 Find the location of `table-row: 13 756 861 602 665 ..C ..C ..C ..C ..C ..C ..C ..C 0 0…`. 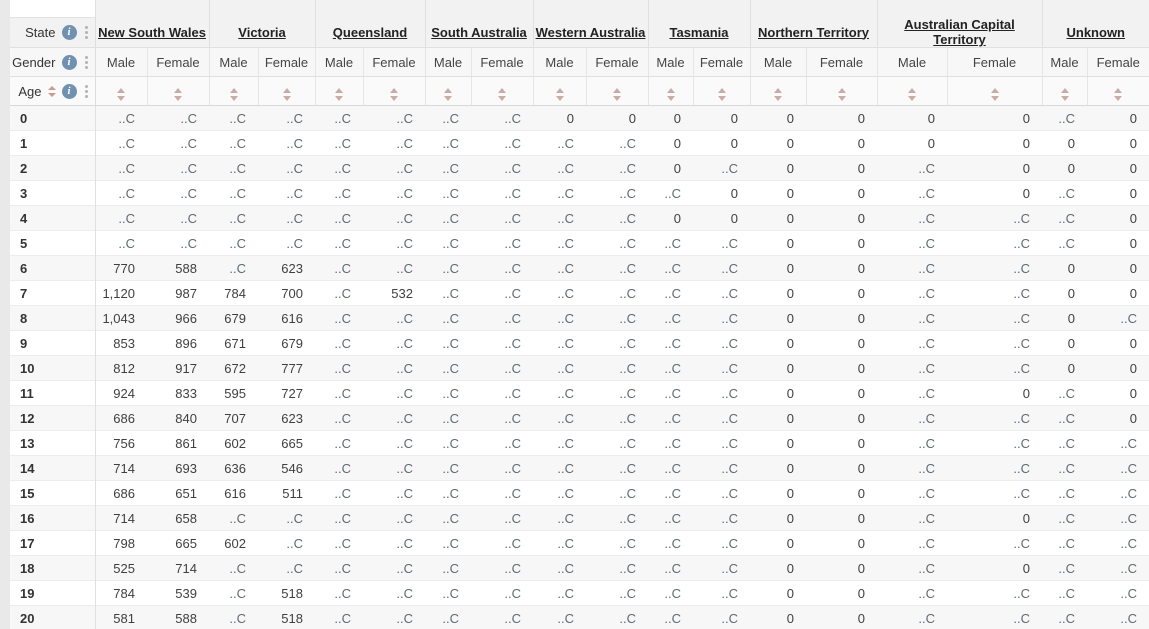

table-row: 13 756 861 602 665 ..C ..C ..C ..C ..C ..C ..C ..C 0 0… is located at coordinates (579, 443).